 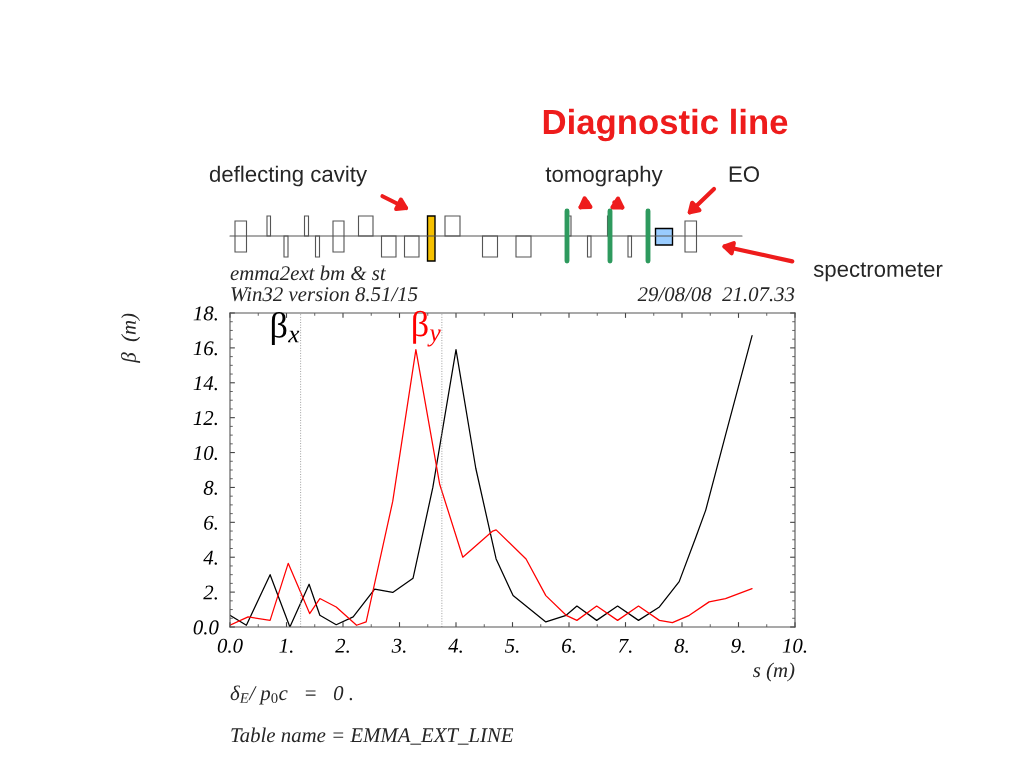 What do you see at coordinates (205, 383) in the screenshot?
I see `y-tick-label: 14.` at bounding box center [205, 383].